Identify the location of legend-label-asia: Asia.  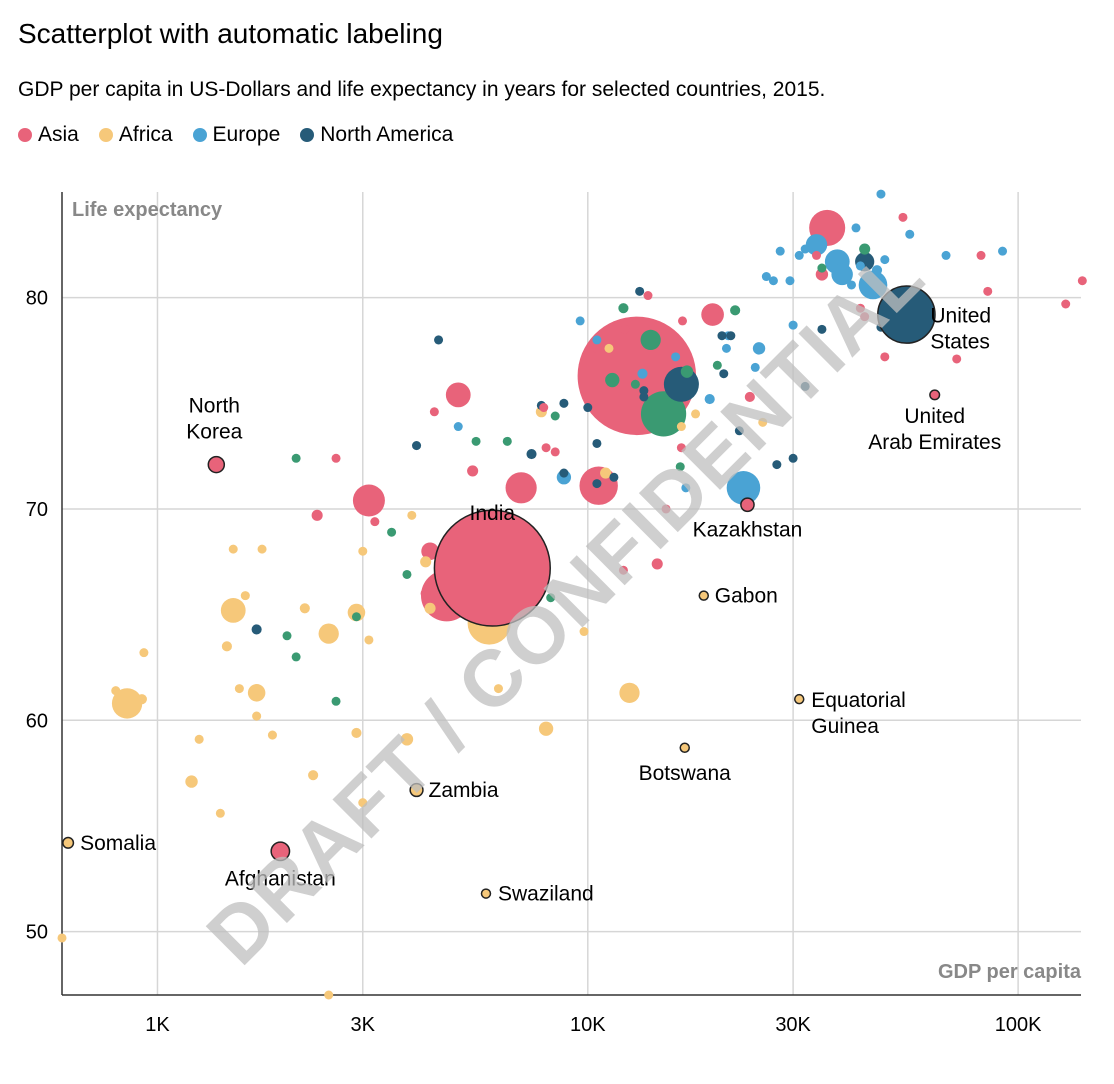
(58, 134).